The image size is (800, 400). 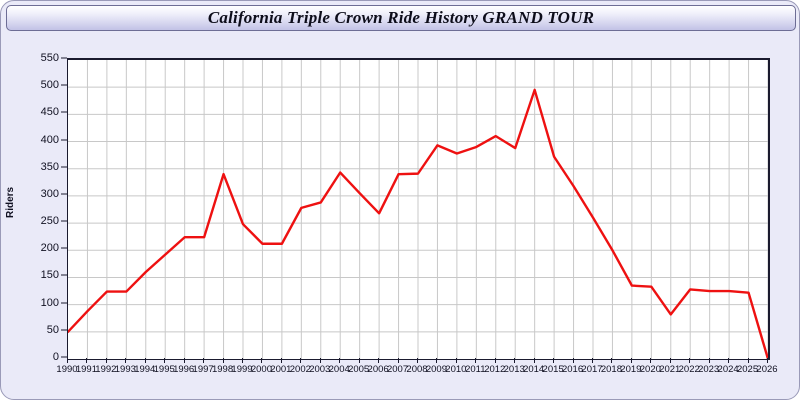 What do you see at coordinates (631, 369) in the screenshot?
I see `x-tick-label: 2019` at bounding box center [631, 369].